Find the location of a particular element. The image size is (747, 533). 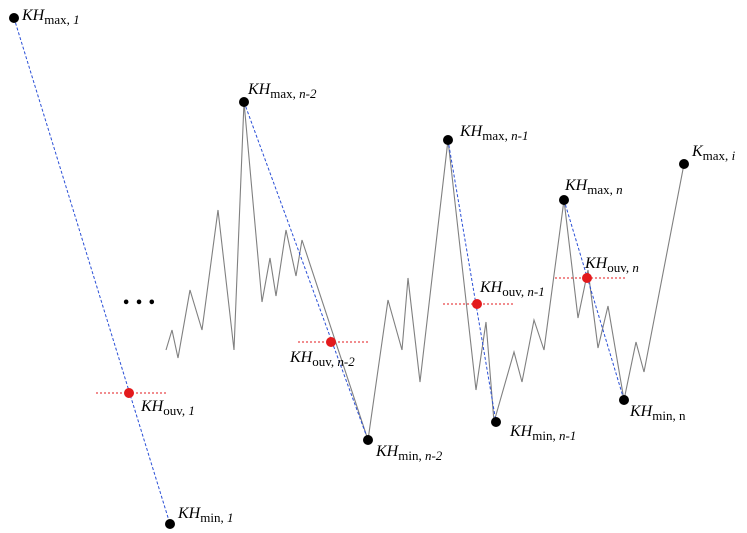

label-max-n-1: KHmax, n-1 is located at coordinates (493, 133).